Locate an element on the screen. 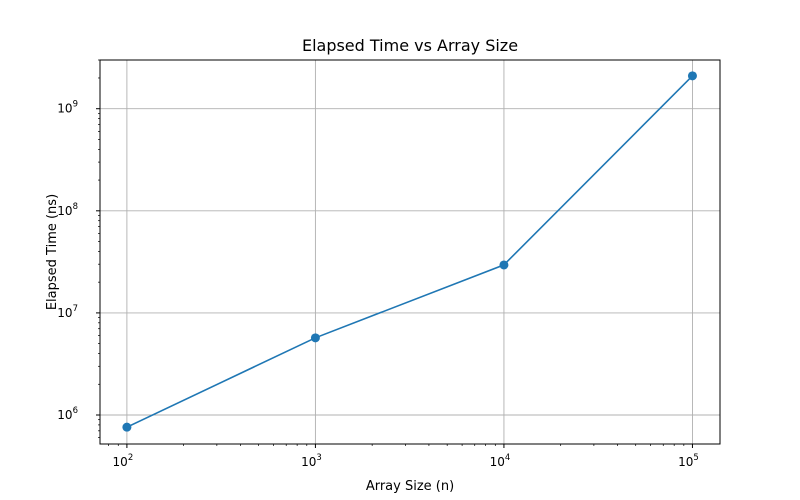 This screenshot has height=500, width=800. x-tick-label: 10⁵ is located at coordinates (688, 461).